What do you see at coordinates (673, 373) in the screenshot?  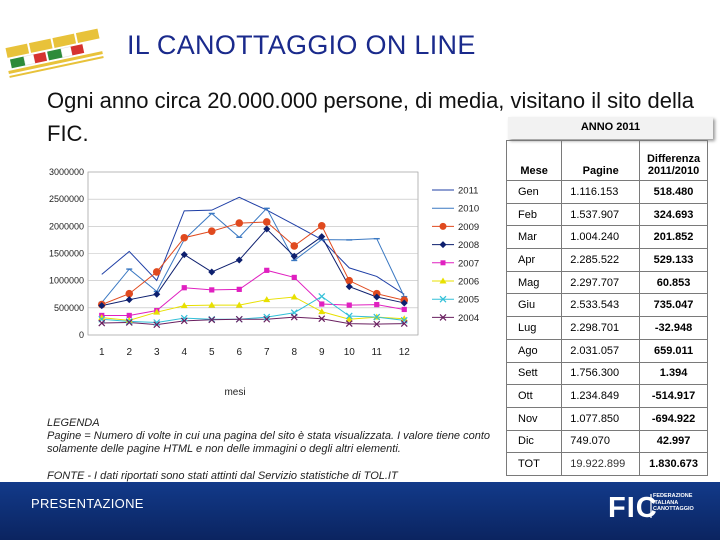 I see `cell-diff: 1.394` at bounding box center [673, 373].